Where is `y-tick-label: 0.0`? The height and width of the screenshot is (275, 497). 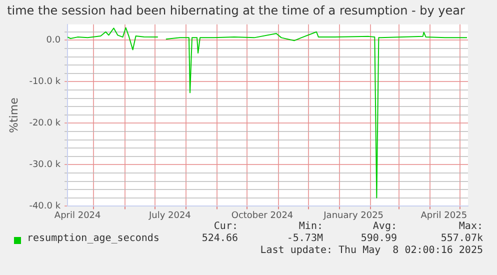
y-tick-label: 0.0 is located at coordinates (53, 41).